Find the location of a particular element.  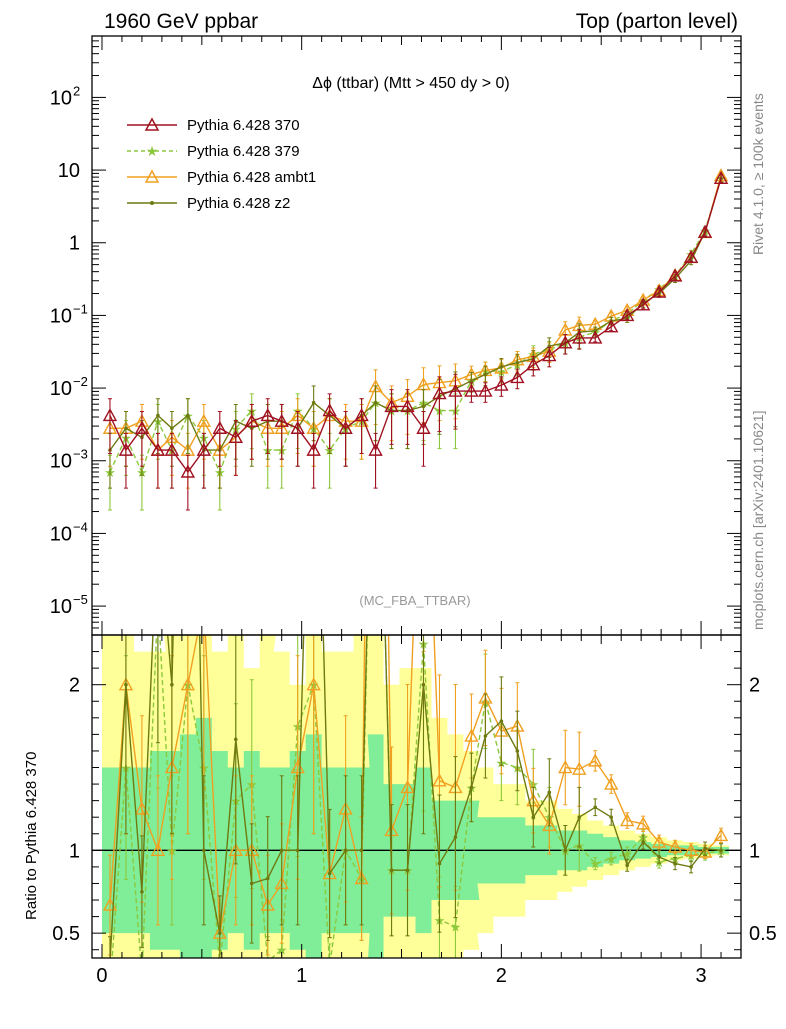

top-y-tick-label: 10 is located at coordinates (69, 171).